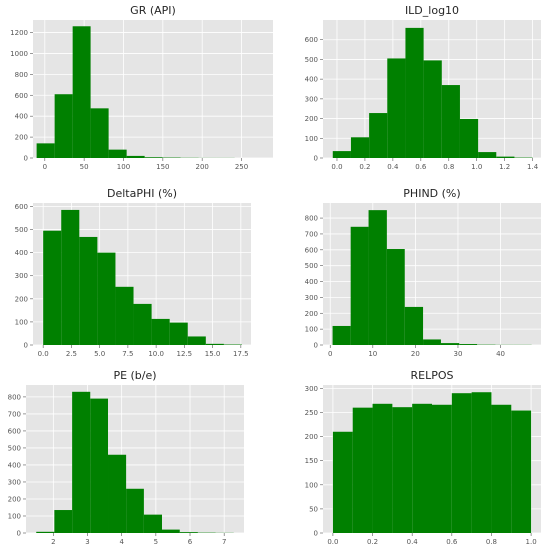 The height and width of the screenshot is (547, 550). I want to click on y-tick-label: 1200, so click(19, 33).